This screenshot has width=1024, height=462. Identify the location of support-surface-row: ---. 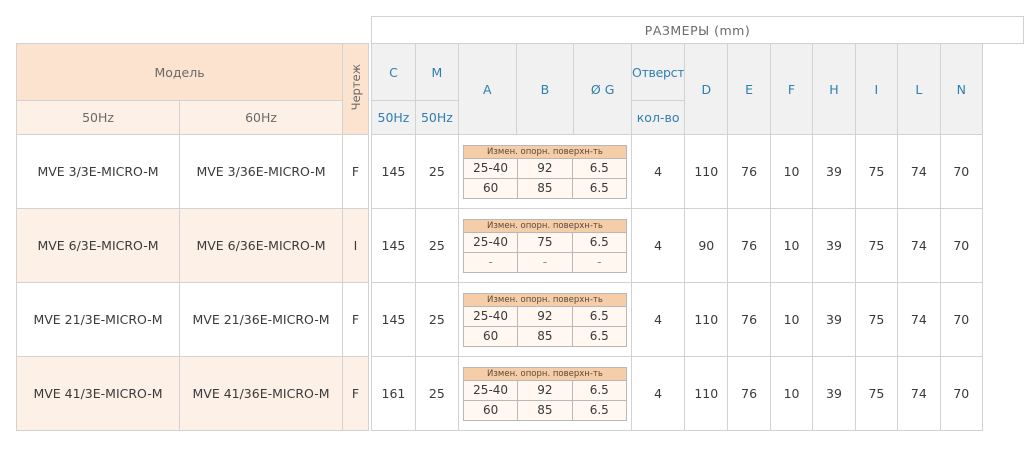
(544, 262).